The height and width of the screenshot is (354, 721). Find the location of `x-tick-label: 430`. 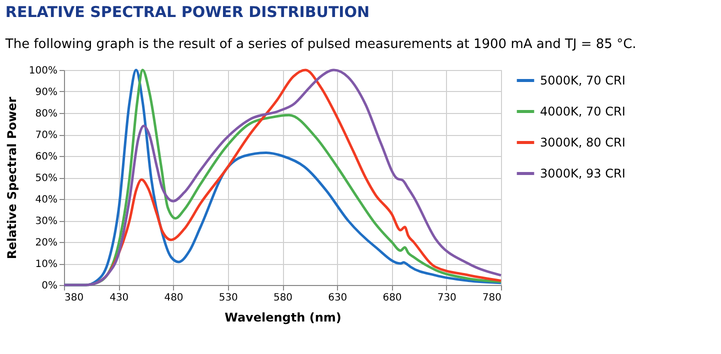

x-tick-label: 430 is located at coordinates (119, 298).